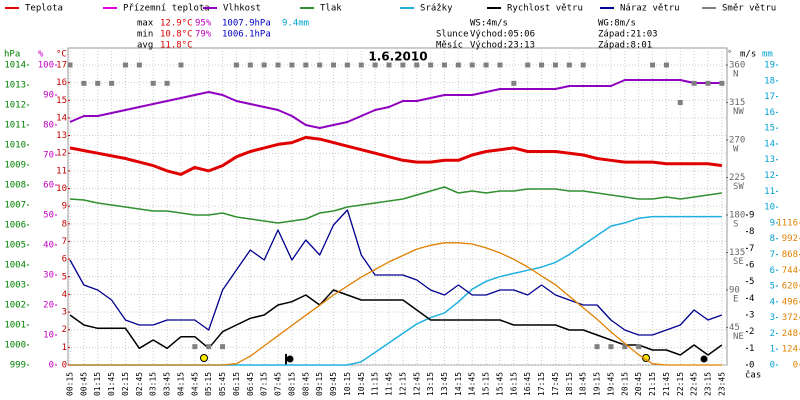  What do you see at coordinates (246, 24) in the screenshot?
I see `stat-value: 1007.9hPa` at bounding box center [246, 24].